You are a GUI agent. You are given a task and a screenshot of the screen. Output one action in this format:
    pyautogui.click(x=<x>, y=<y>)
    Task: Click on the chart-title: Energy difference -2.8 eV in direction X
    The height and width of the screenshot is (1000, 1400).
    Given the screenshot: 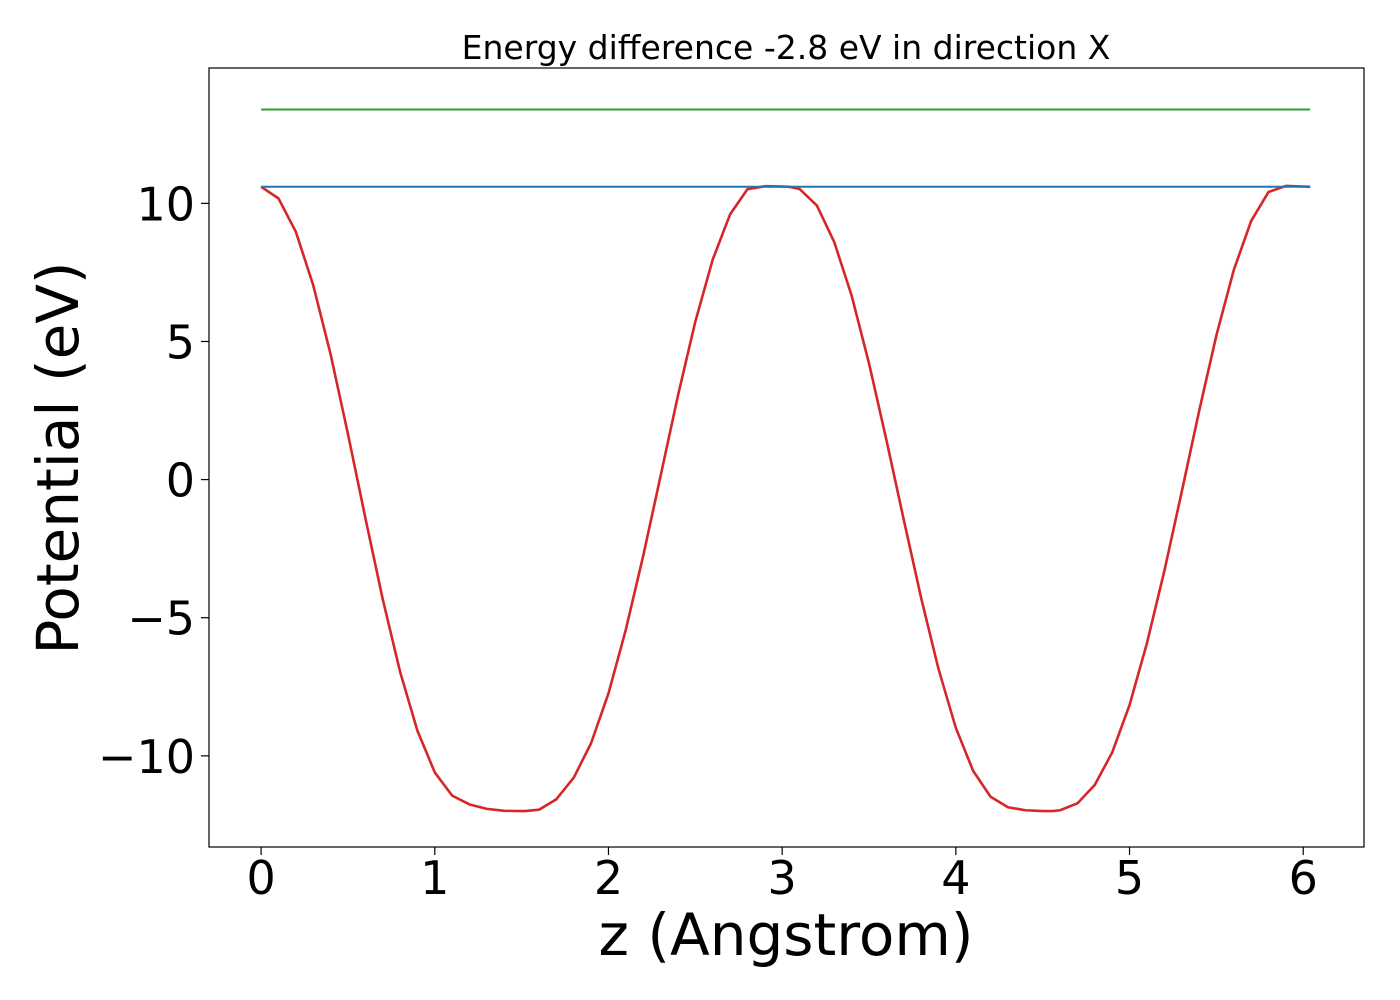 What is the action you would take?
    pyautogui.click(x=786, y=47)
    